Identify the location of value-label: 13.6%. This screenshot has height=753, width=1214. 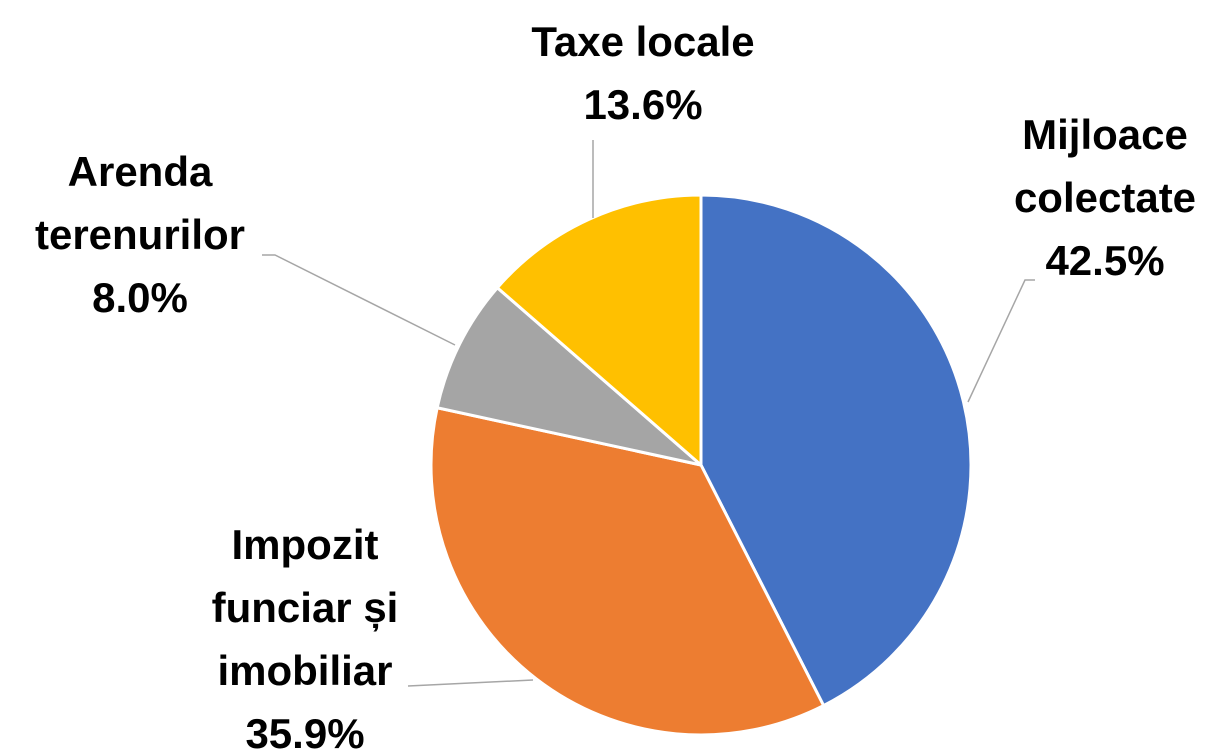
(643, 104).